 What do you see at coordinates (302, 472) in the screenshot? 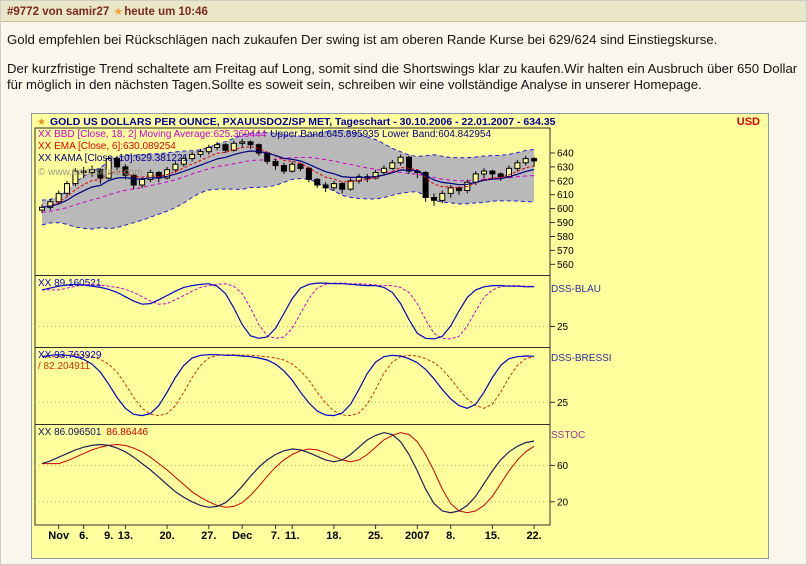
I see `panel-SSTOC: 60 20` at bounding box center [302, 472].